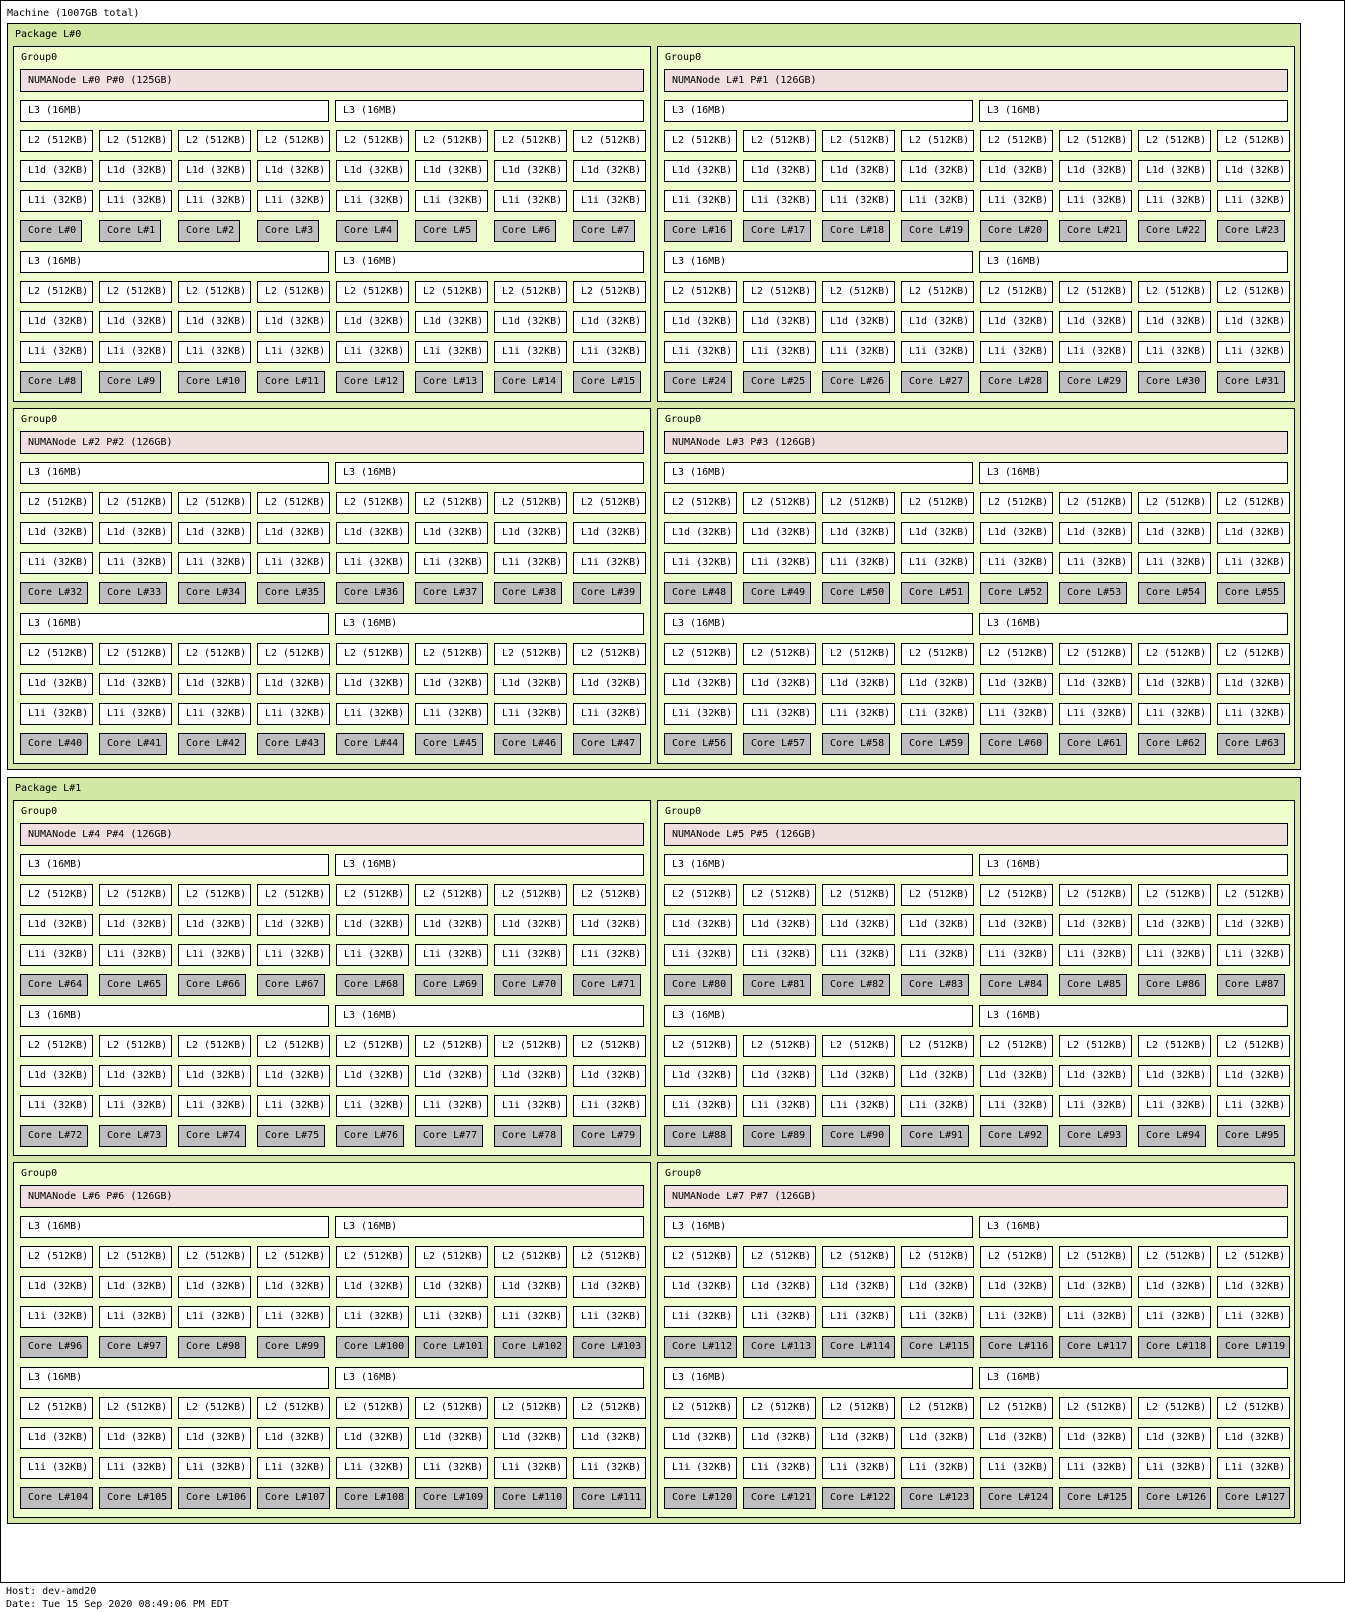  What do you see at coordinates (58, 1497) in the screenshot?
I see `core-box-label: Core L#104` at bounding box center [58, 1497].